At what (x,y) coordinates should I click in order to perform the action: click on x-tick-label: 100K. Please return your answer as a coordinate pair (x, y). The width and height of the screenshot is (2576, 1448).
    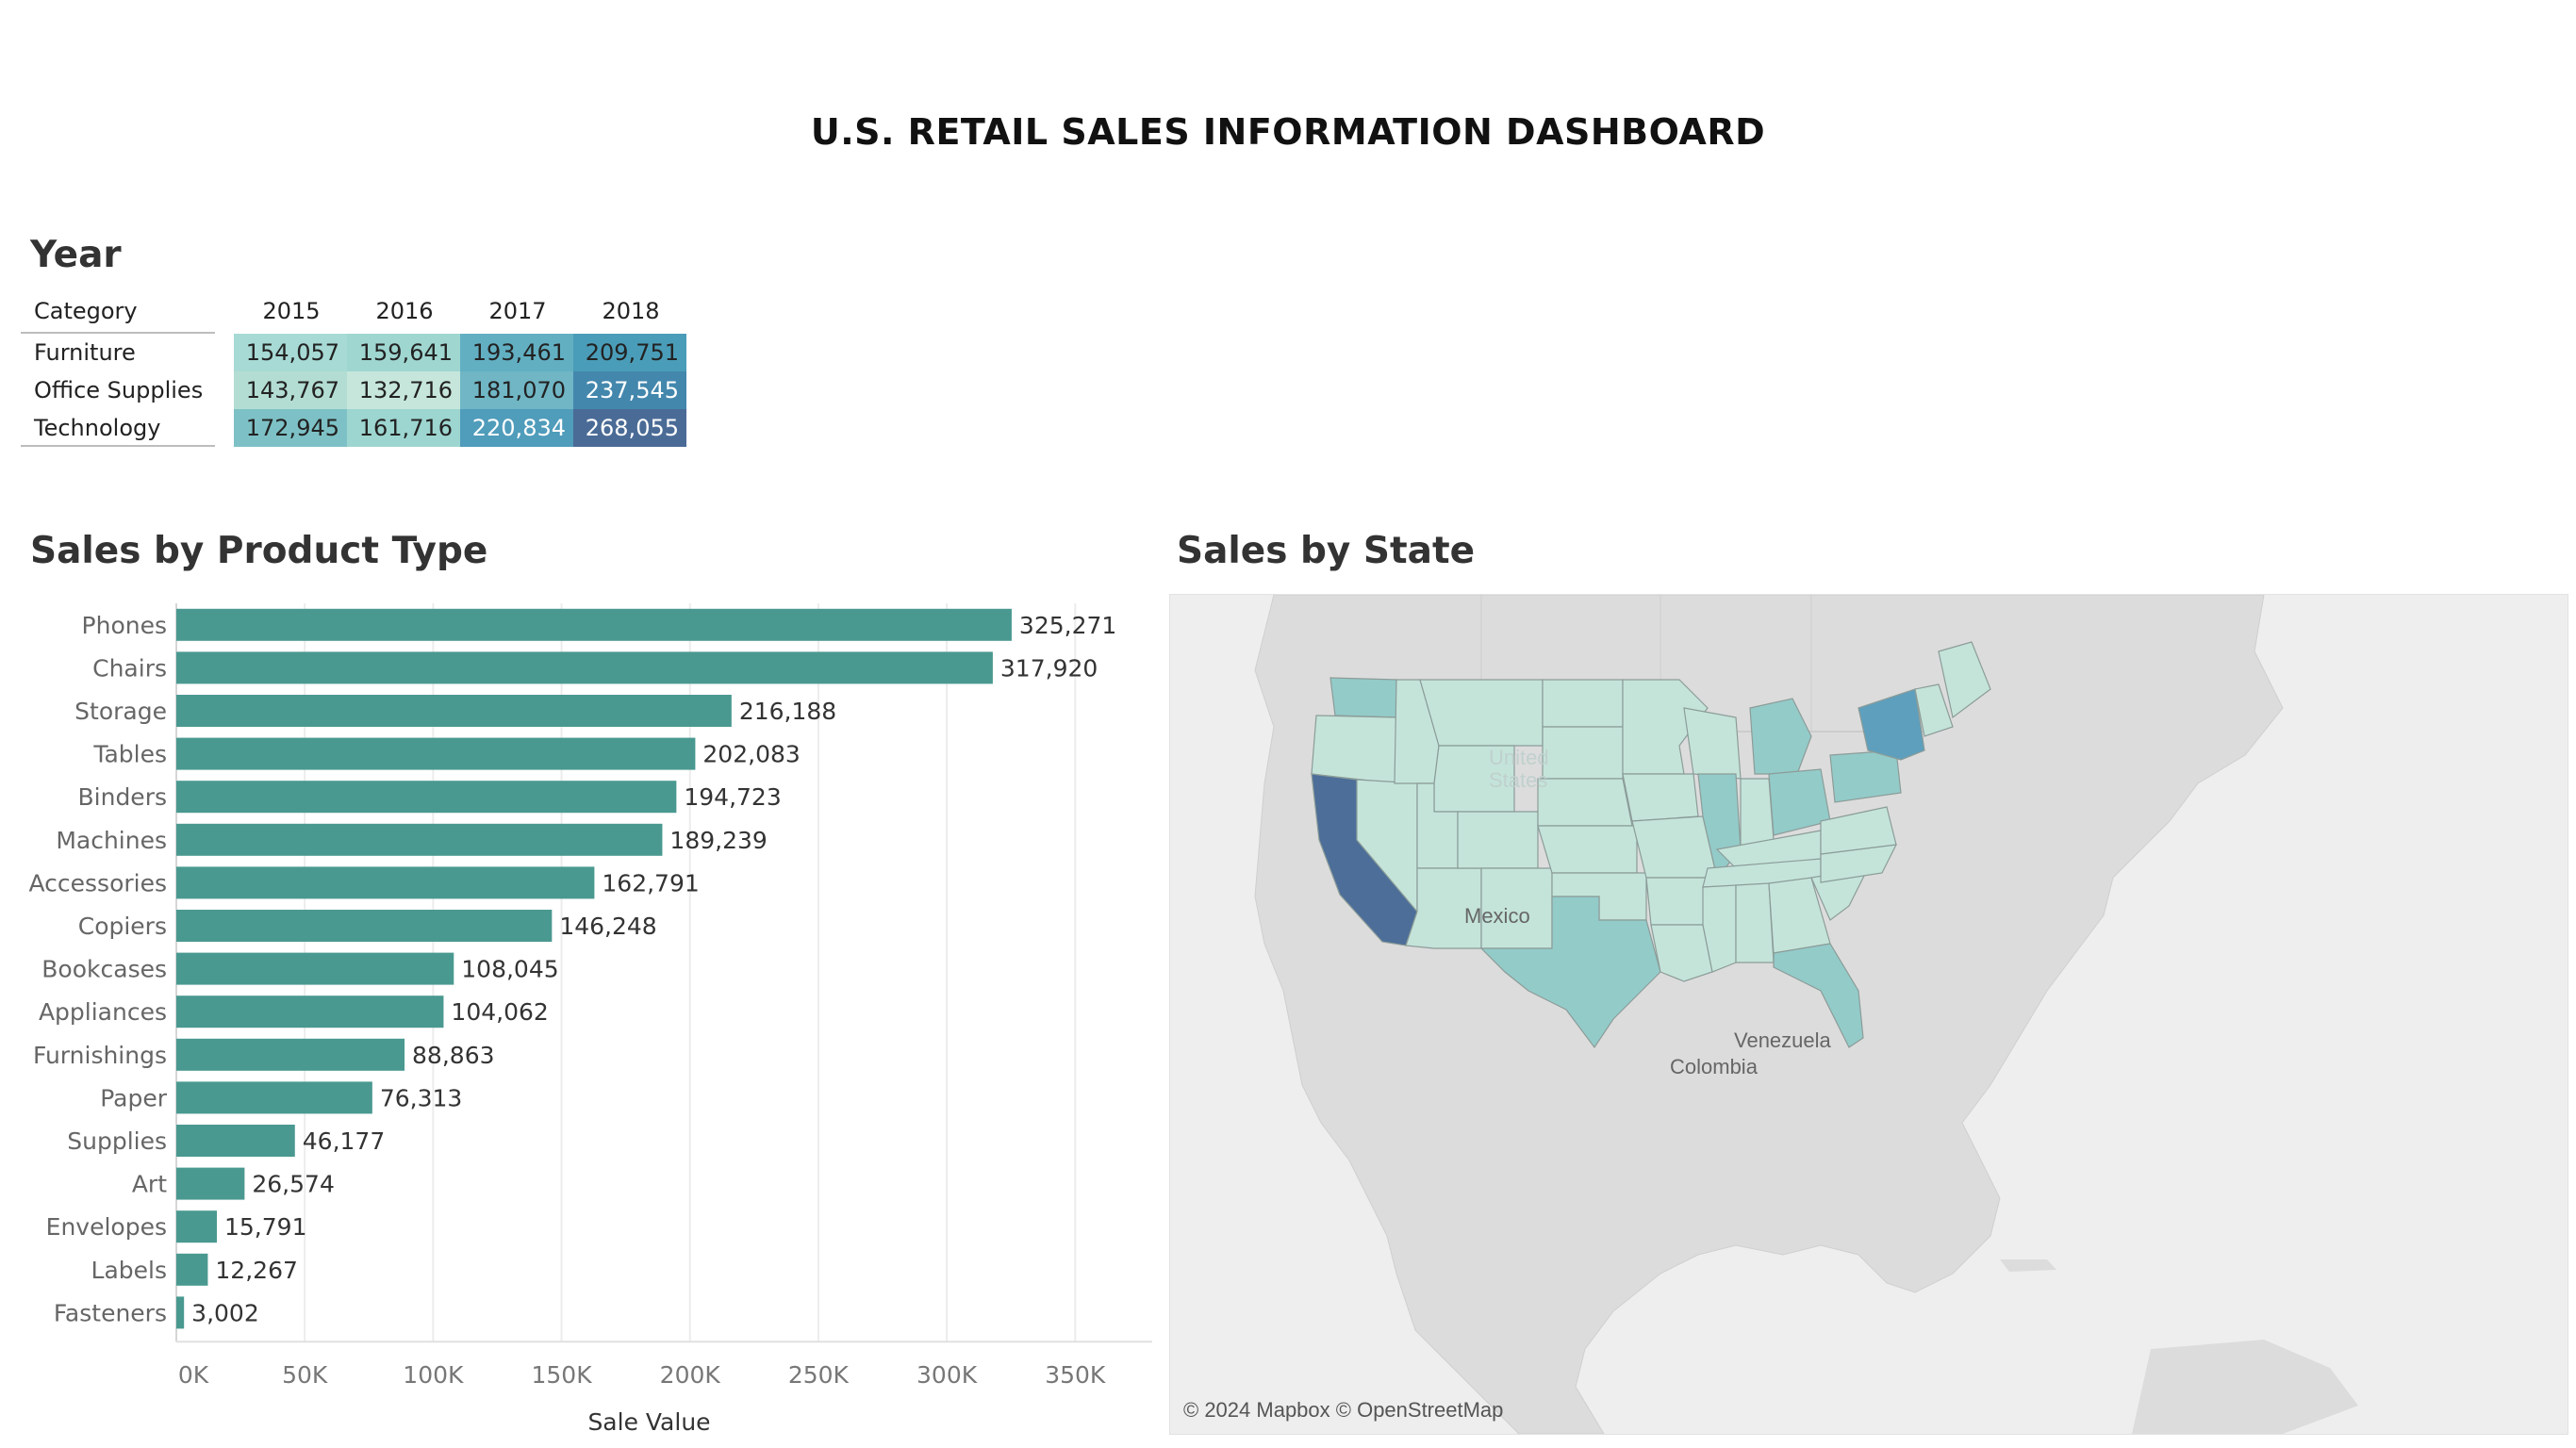
    Looking at the image, I should click on (433, 1375).